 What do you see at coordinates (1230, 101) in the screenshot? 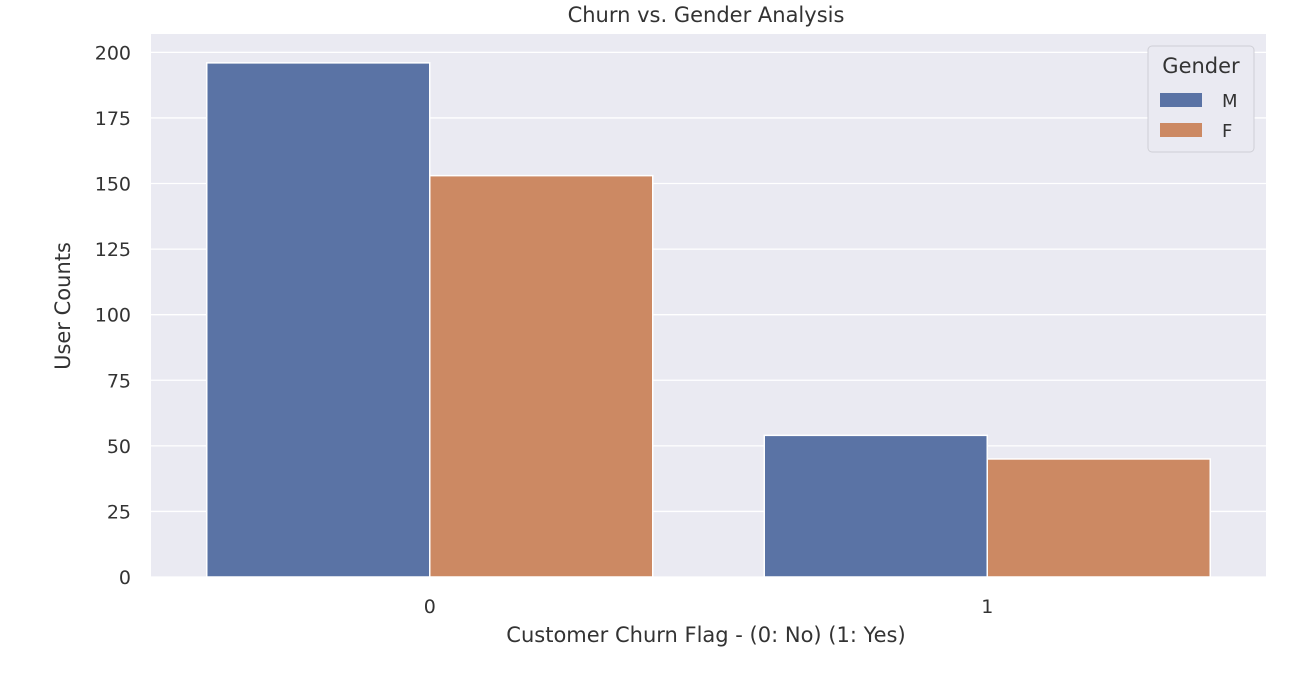
I see `legend-label-m: M` at bounding box center [1230, 101].